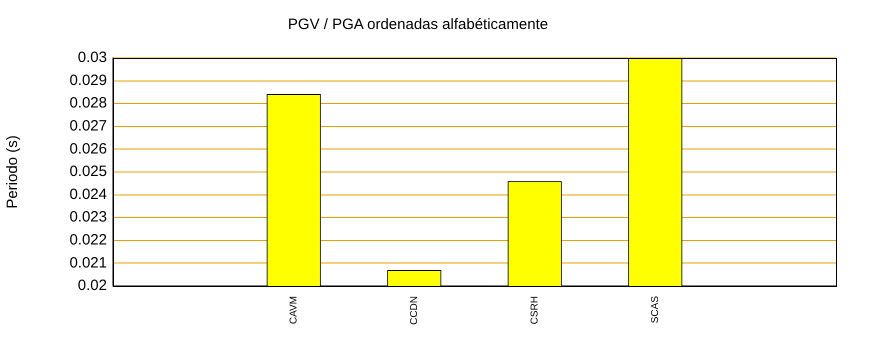 This screenshot has height=350, width=870. Describe the element at coordinates (414, 310) in the screenshot. I see `x-tick-label: CCDN` at that location.